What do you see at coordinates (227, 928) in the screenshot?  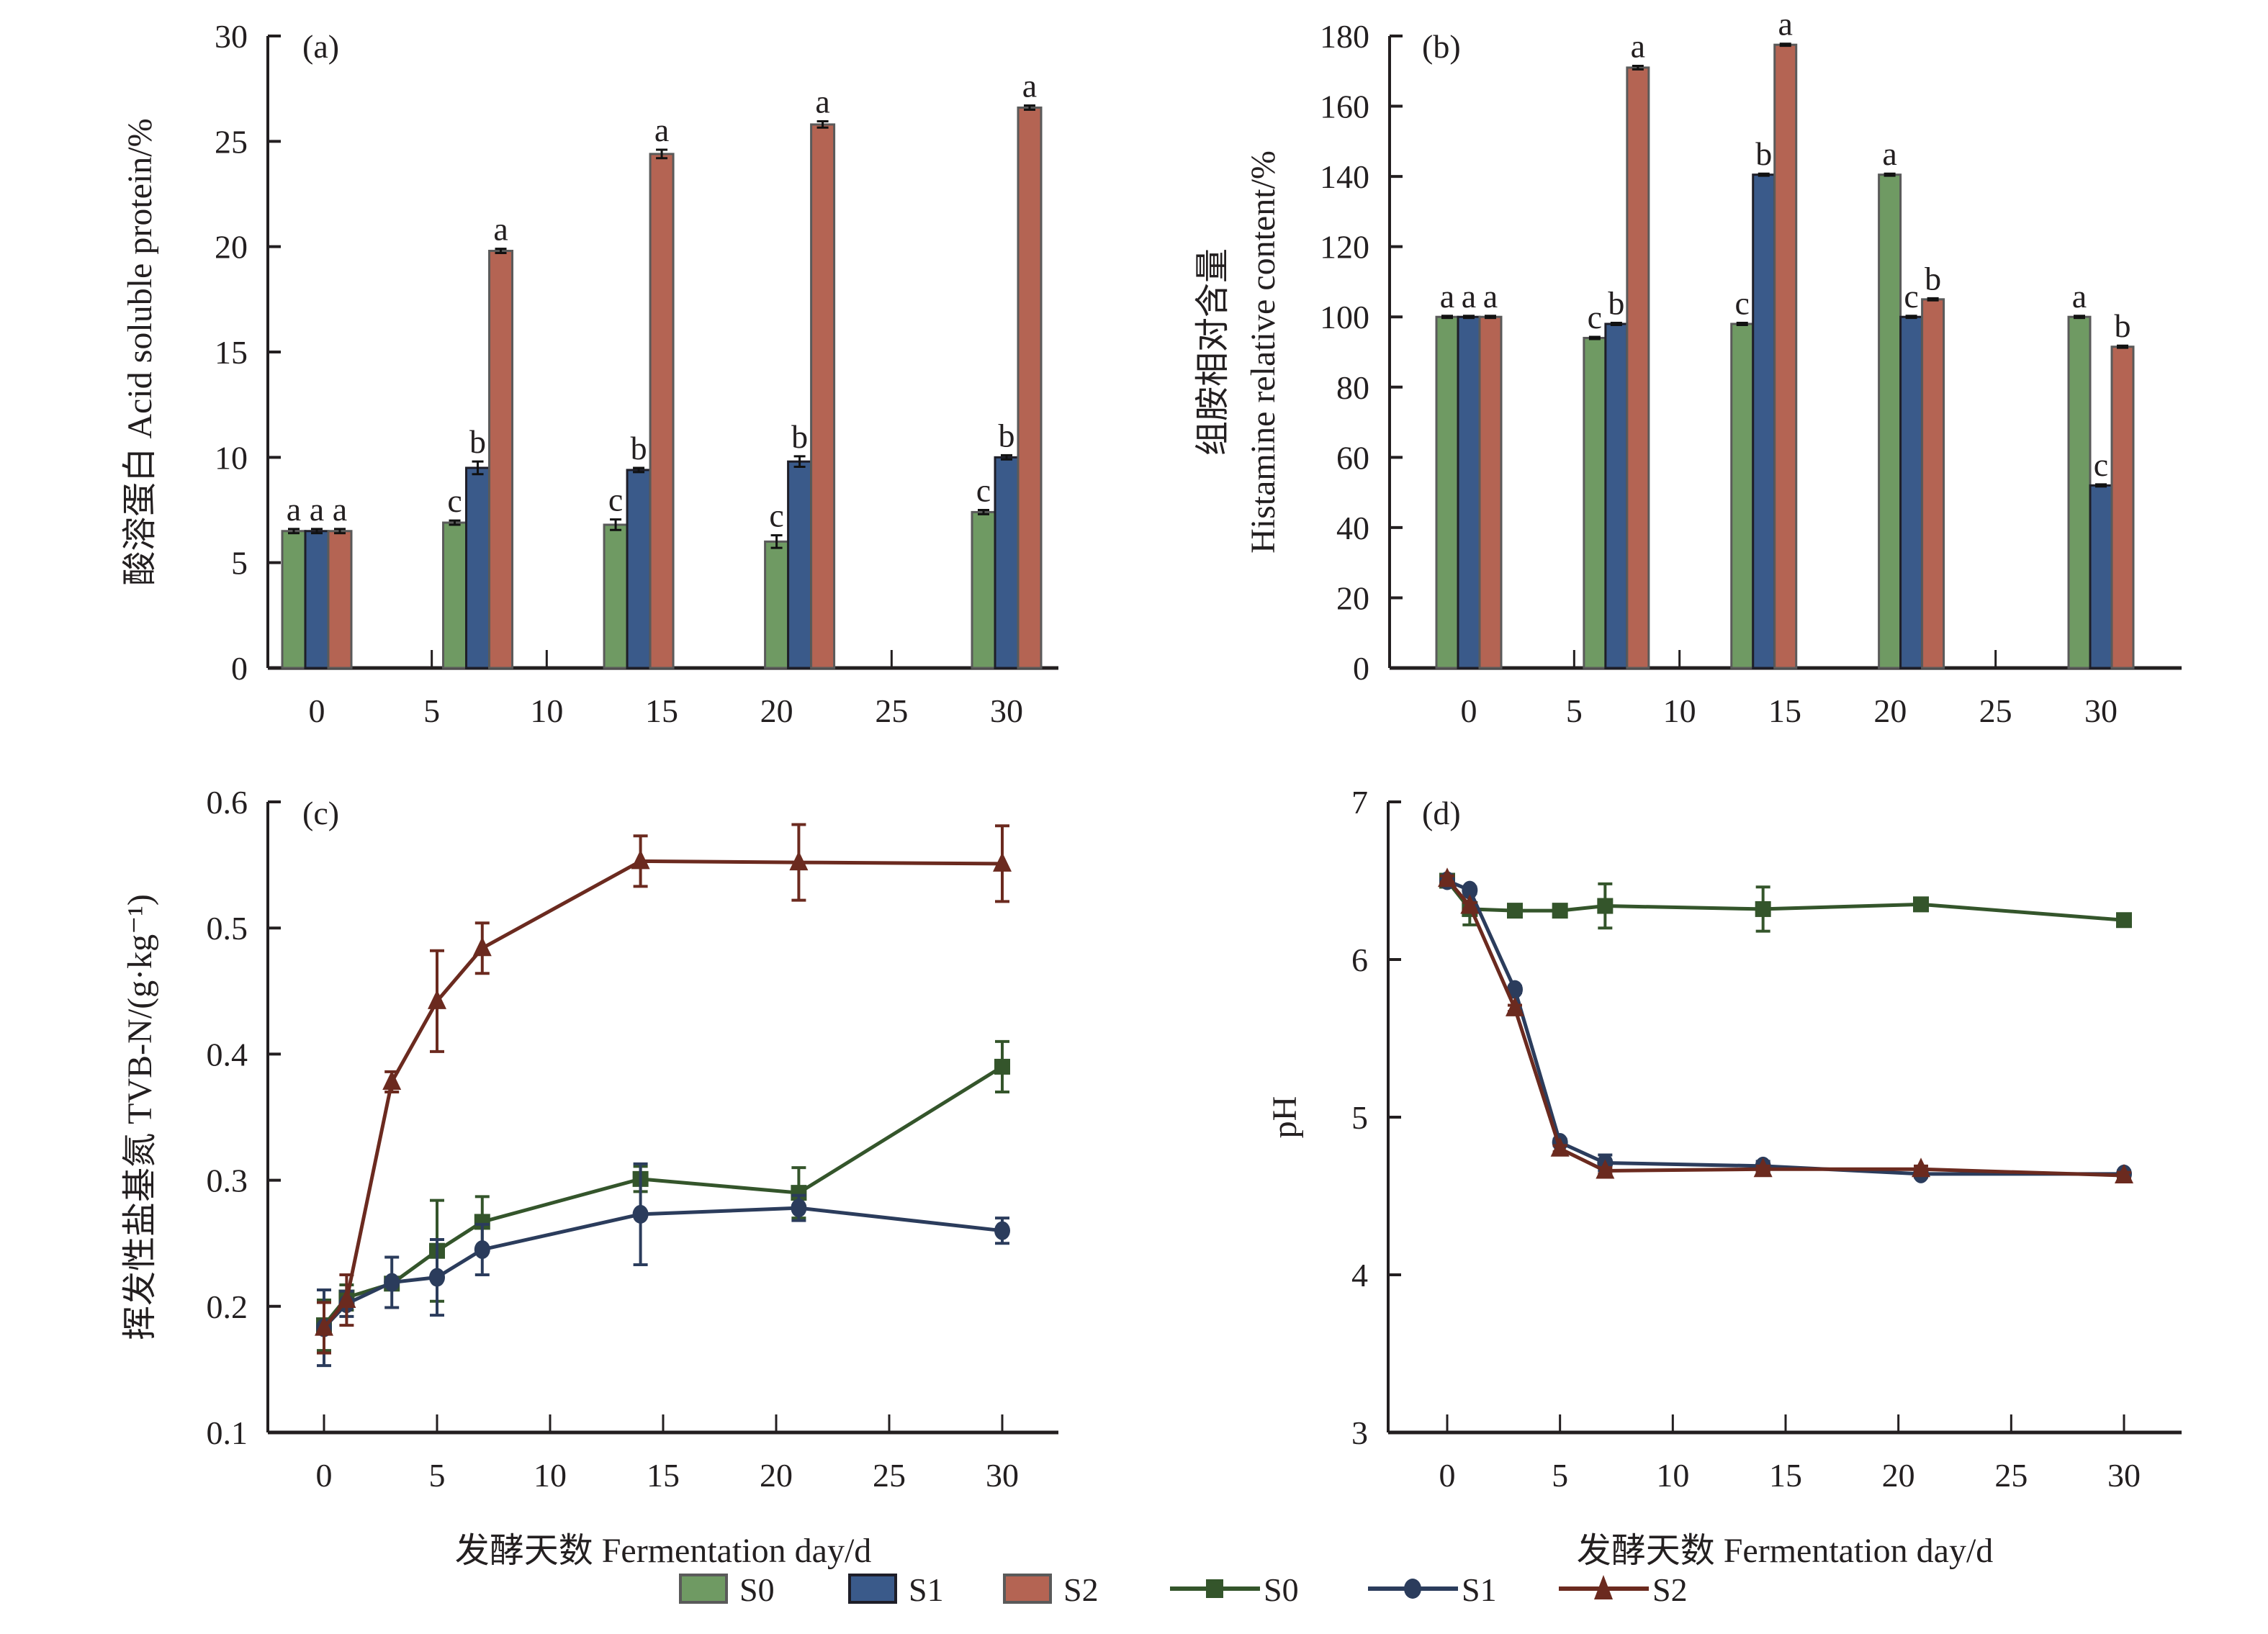 I see `y-tick-label: 0.5` at bounding box center [227, 928].